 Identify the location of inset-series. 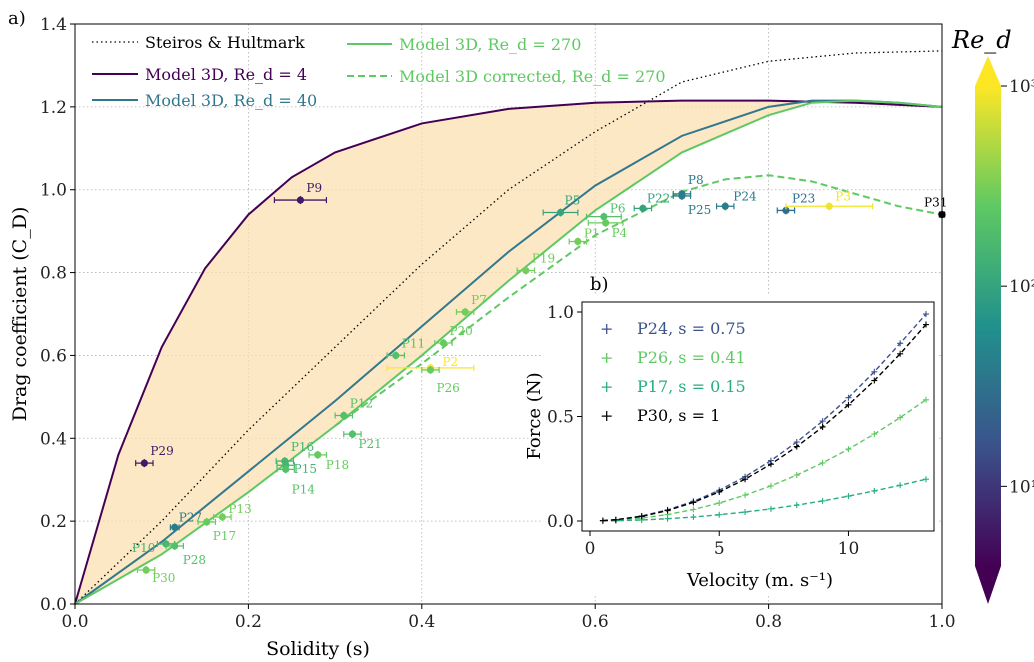
(764, 417).